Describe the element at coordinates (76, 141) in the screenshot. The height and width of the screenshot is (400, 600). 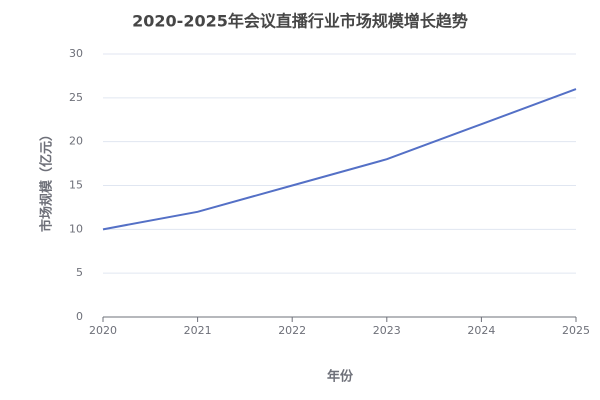
I see `y-tick-label: 20` at that location.